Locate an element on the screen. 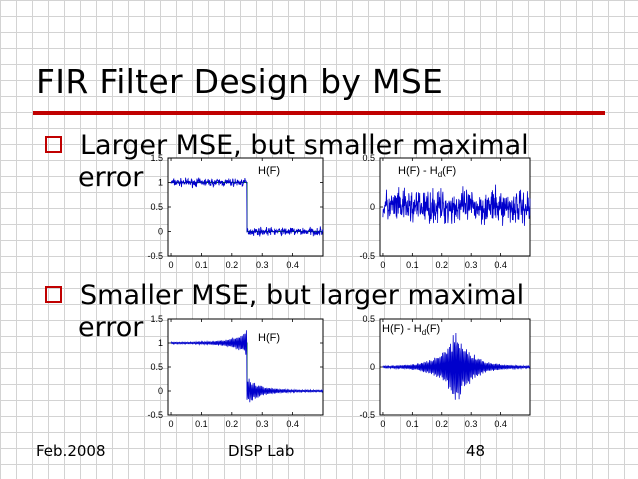 This screenshot has height=479, width=638. bullet-1-text: Larger MSE, but smaller maximal is located at coordinates (304, 145).